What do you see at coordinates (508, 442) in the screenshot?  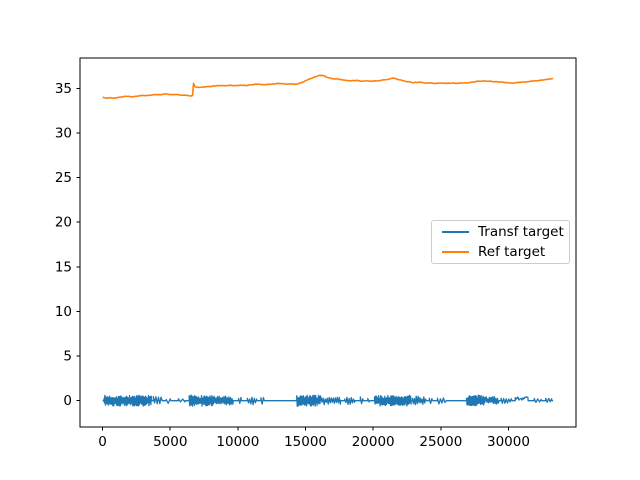 I see `x-tick-label: 30000` at bounding box center [508, 442].